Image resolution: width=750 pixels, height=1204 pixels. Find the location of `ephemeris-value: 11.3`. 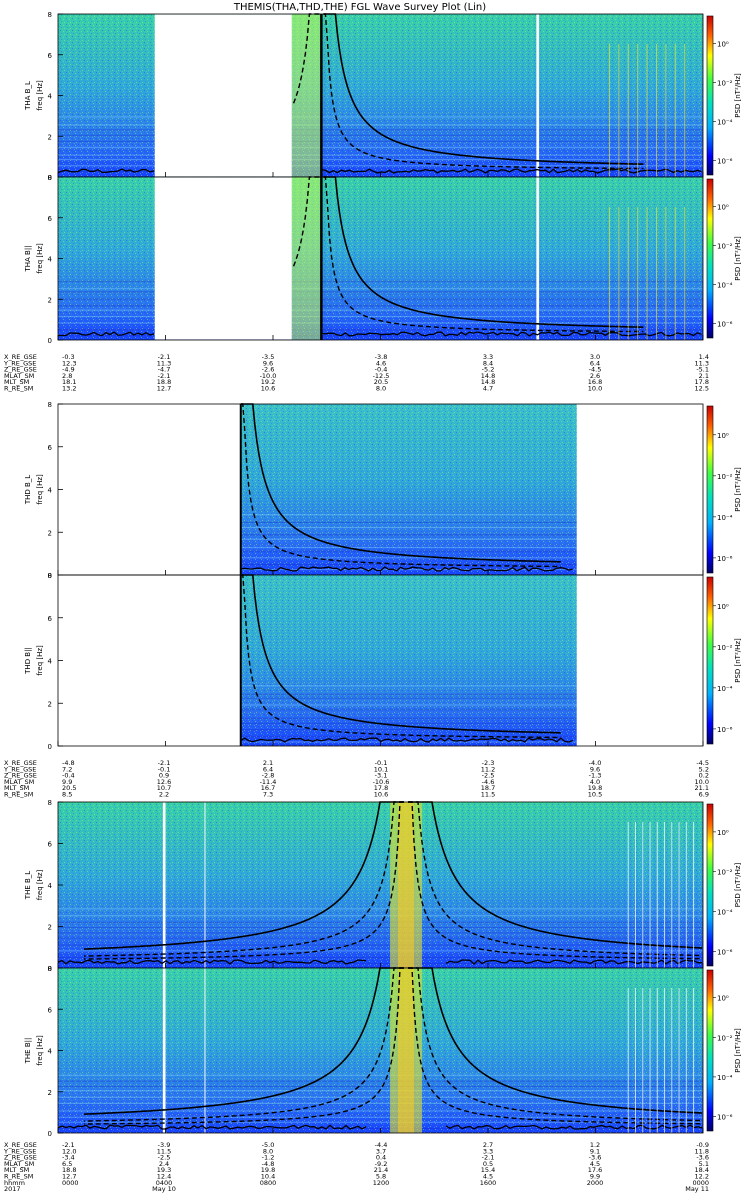

ephemeris-value: 11.3 is located at coordinates (702, 363).